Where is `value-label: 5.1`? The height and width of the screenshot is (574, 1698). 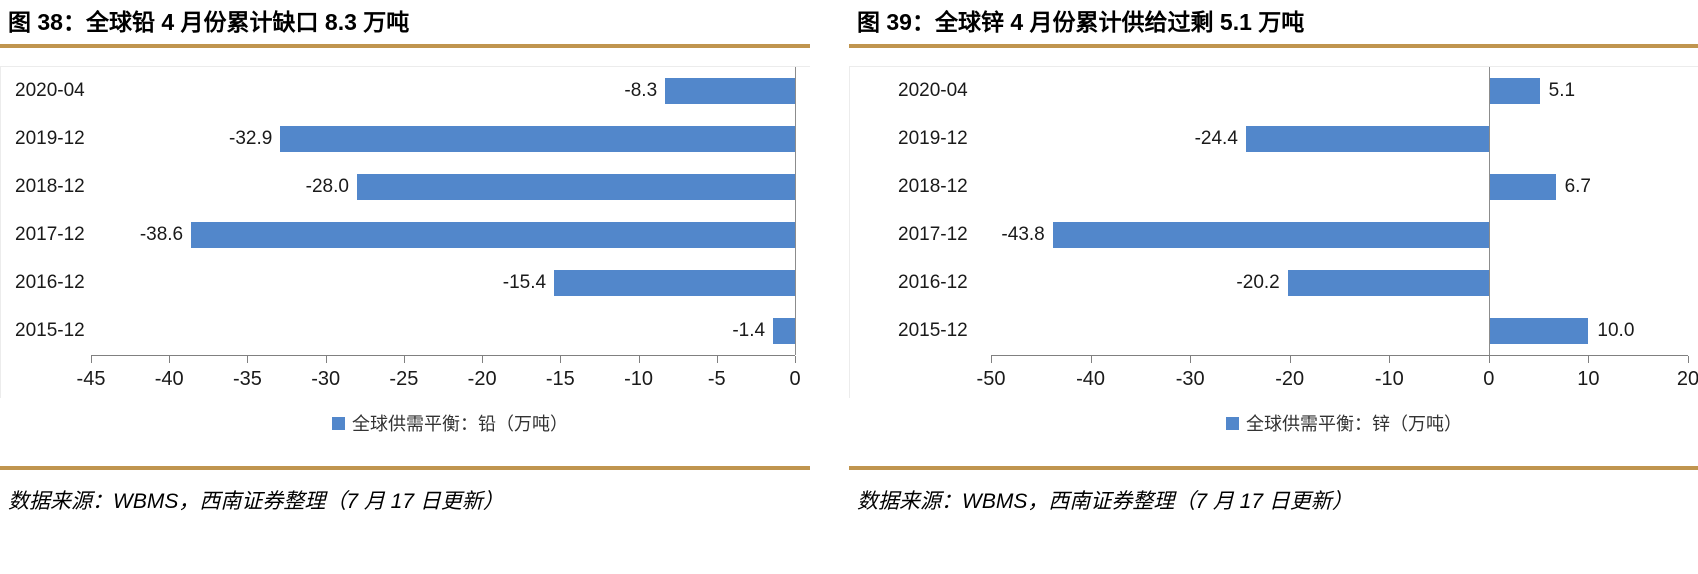
value-label: 5.1 is located at coordinates (1562, 90).